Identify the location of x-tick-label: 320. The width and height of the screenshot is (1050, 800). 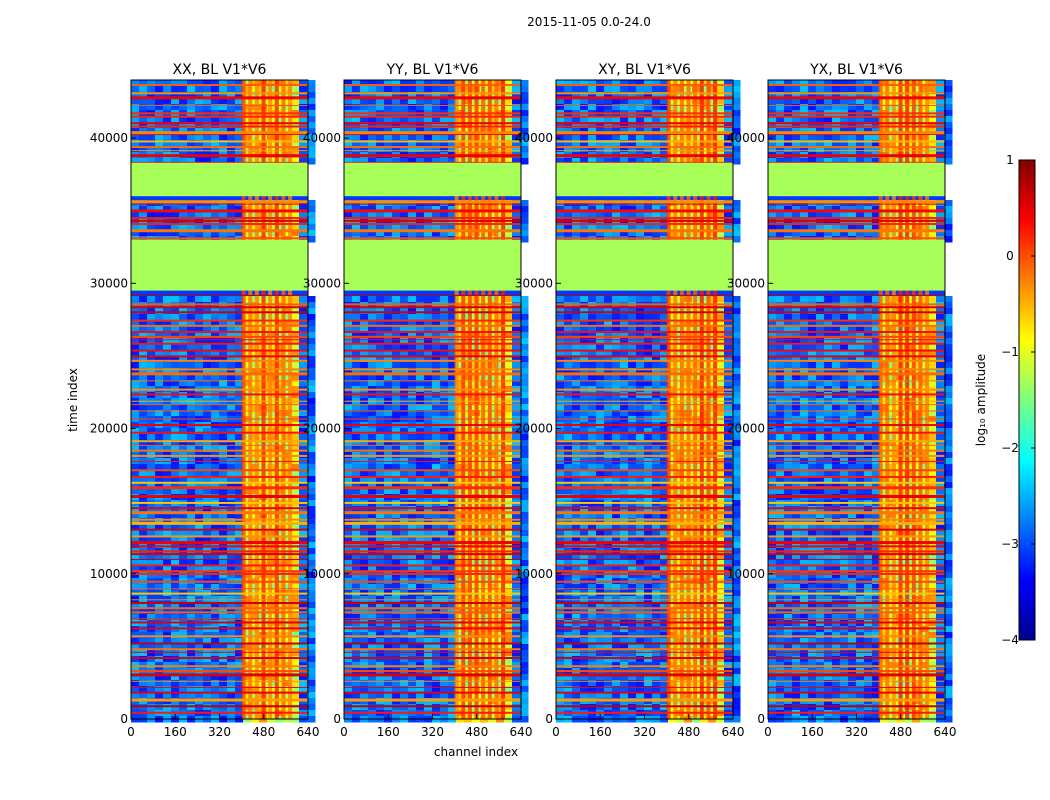
(219, 732).